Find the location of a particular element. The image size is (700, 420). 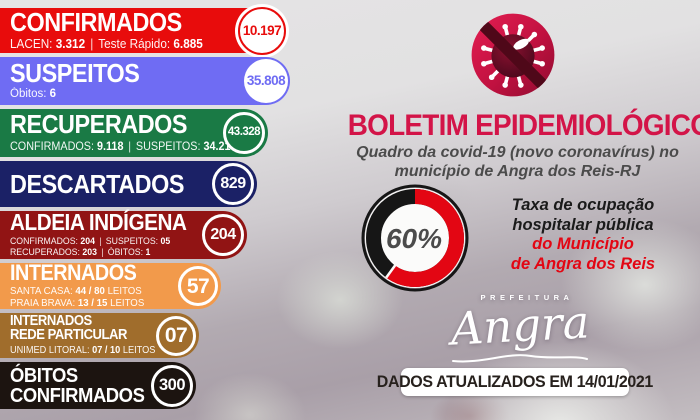

prohibition-slash is located at coordinates (513, 55).